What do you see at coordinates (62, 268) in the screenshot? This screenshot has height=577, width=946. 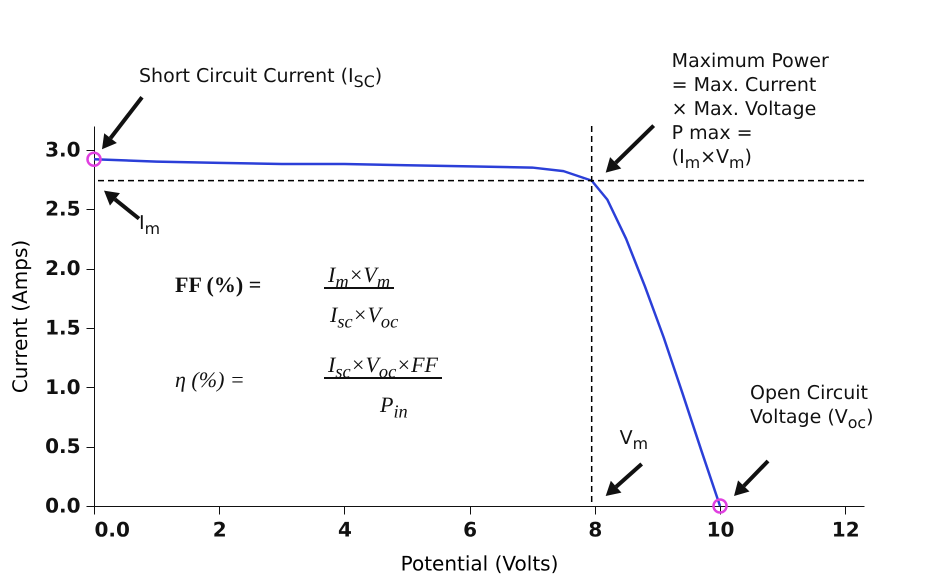 I see `y-tick-label: 2.0` at bounding box center [62, 268].